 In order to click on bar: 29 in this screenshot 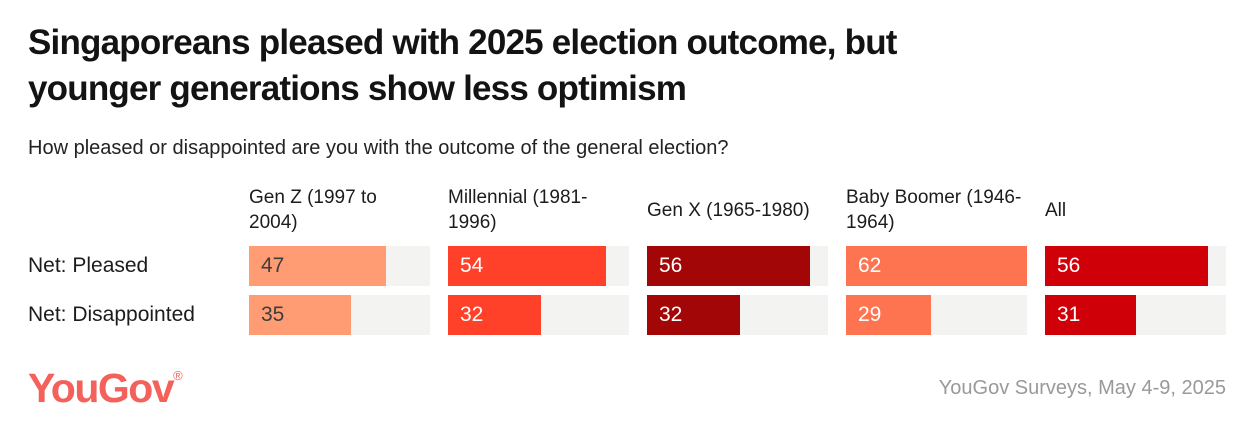, I will do `click(888, 315)`.